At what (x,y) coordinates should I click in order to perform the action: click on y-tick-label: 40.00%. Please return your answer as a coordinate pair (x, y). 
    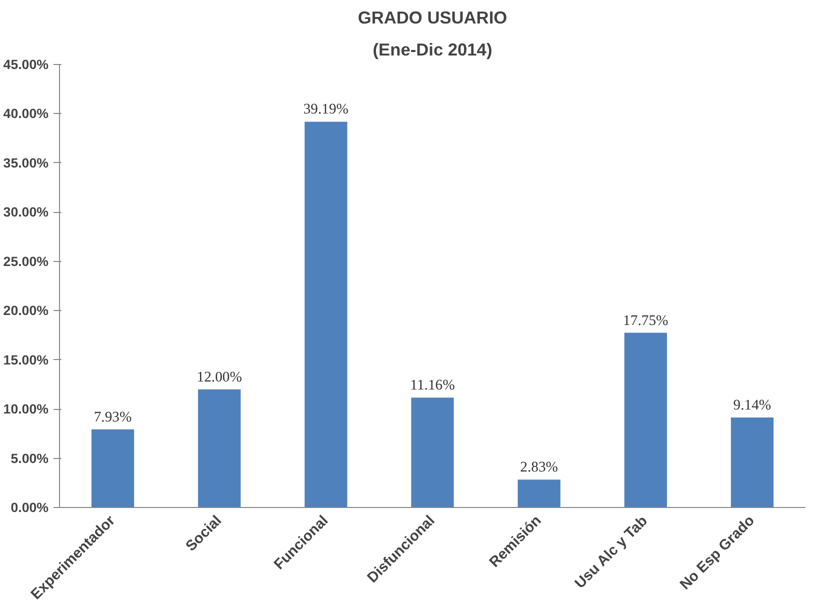
    Looking at the image, I should click on (26, 114).